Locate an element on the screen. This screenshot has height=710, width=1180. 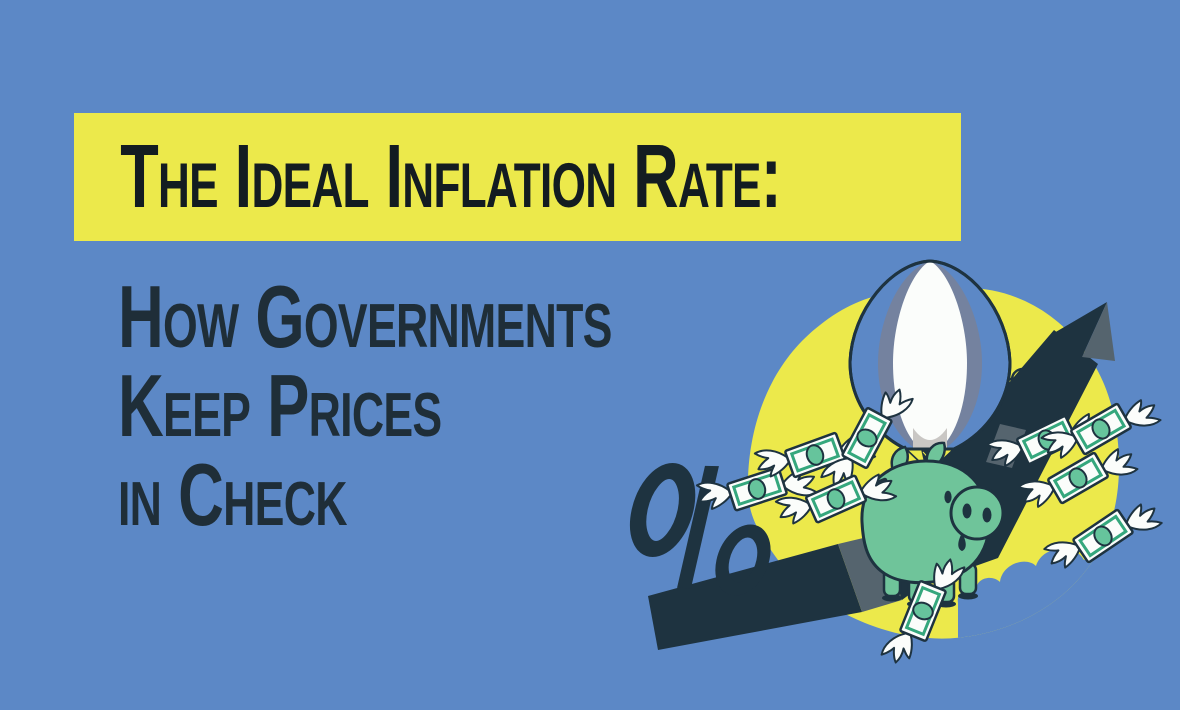
page-title: The Ideal Inflation Rate: is located at coordinates (451, 177).